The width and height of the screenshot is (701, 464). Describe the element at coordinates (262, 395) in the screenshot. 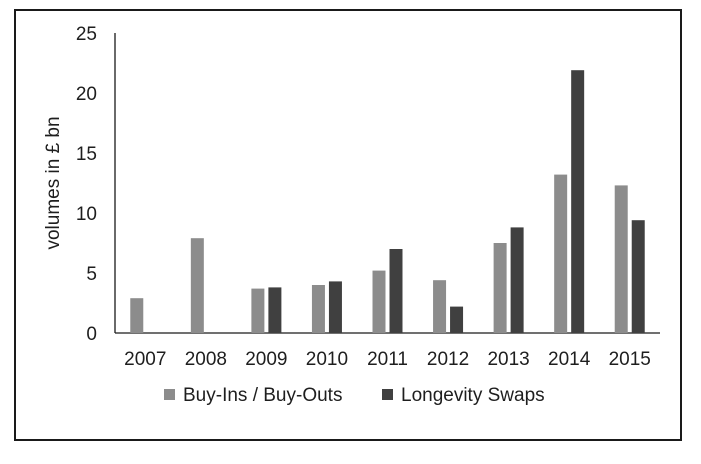

I see `legend-label: Buy-Ins / Buy-Outs` at that location.